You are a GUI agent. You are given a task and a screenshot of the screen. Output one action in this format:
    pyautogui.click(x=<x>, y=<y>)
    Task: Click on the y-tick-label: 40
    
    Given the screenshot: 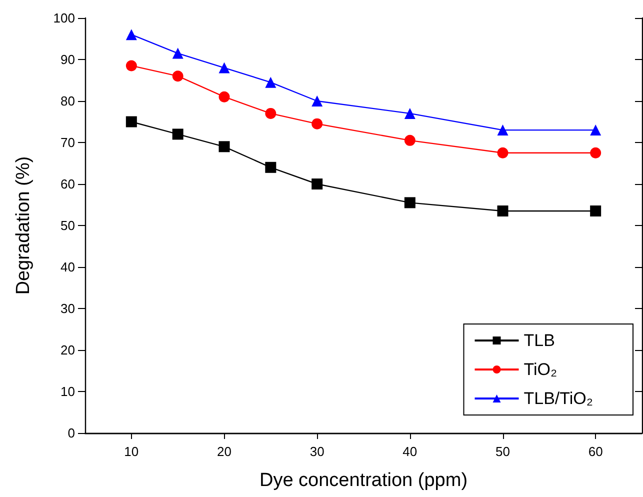 What is the action you would take?
    pyautogui.click(x=67, y=267)
    